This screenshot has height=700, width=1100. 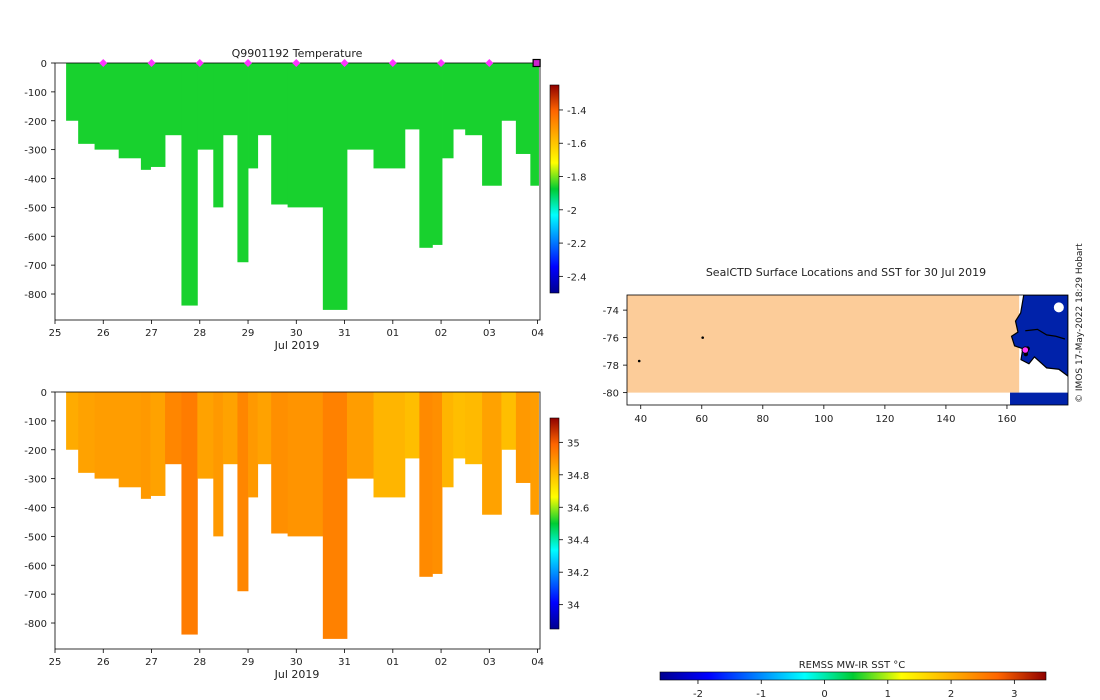 What do you see at coordinates (199, 333) in the screenshot?
I see `temp-xtick-label: 28` at bounding box center [199, 333].